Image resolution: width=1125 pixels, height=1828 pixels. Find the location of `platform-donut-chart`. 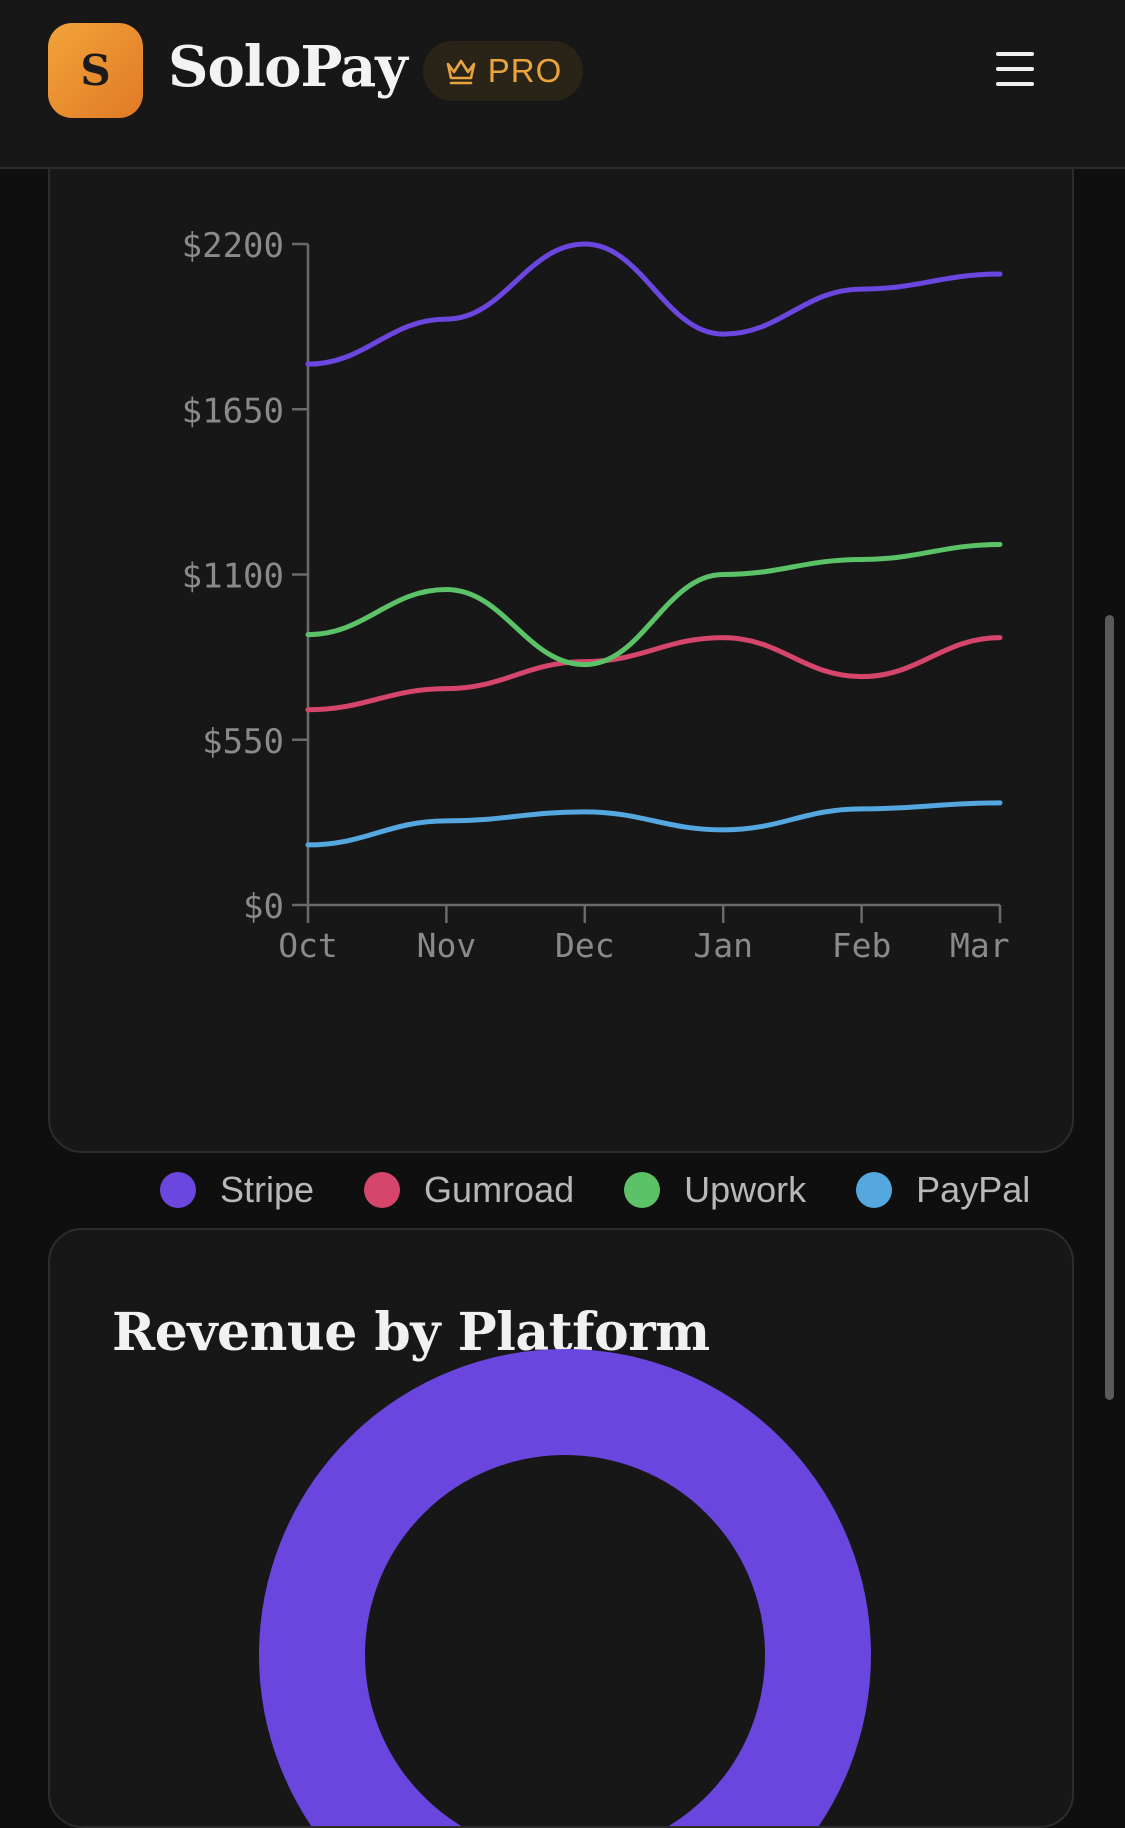

platform-donut-chart is located at coordinates (565, 1588).